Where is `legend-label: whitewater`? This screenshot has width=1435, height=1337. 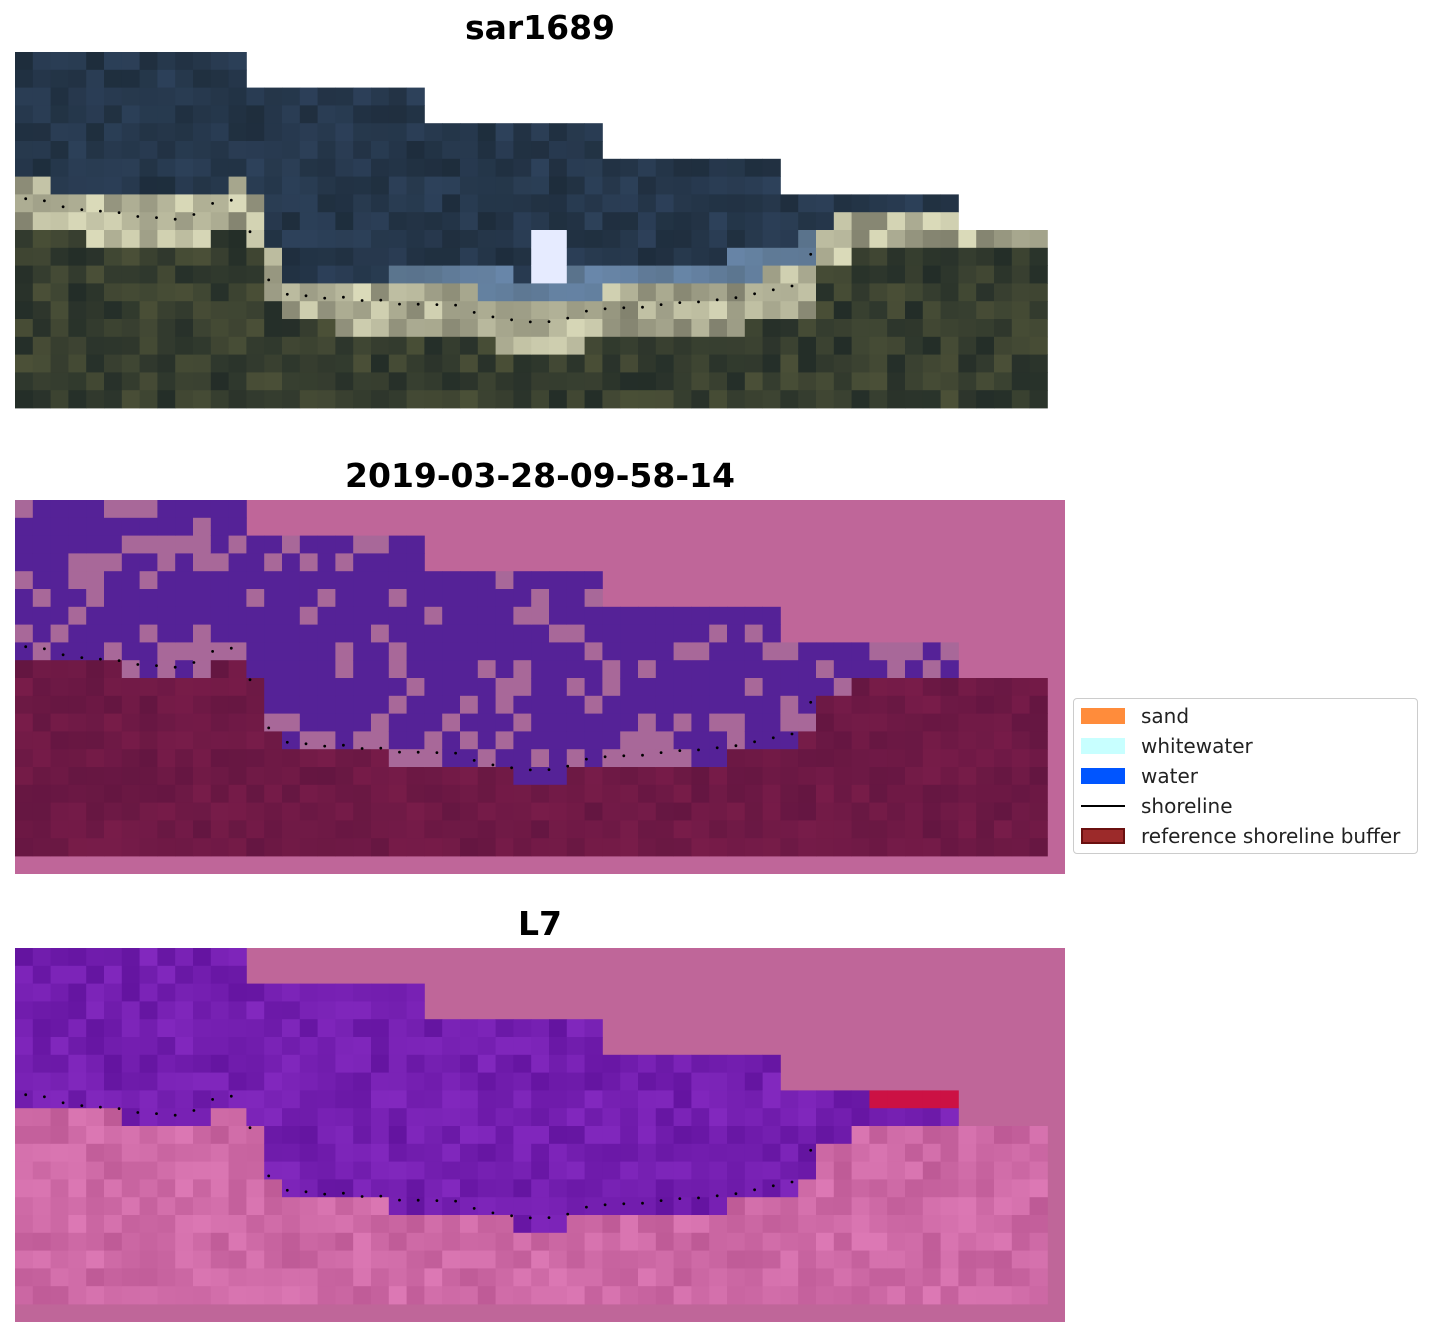 legend-label: whitewater is located at coordinates (1197, 746).